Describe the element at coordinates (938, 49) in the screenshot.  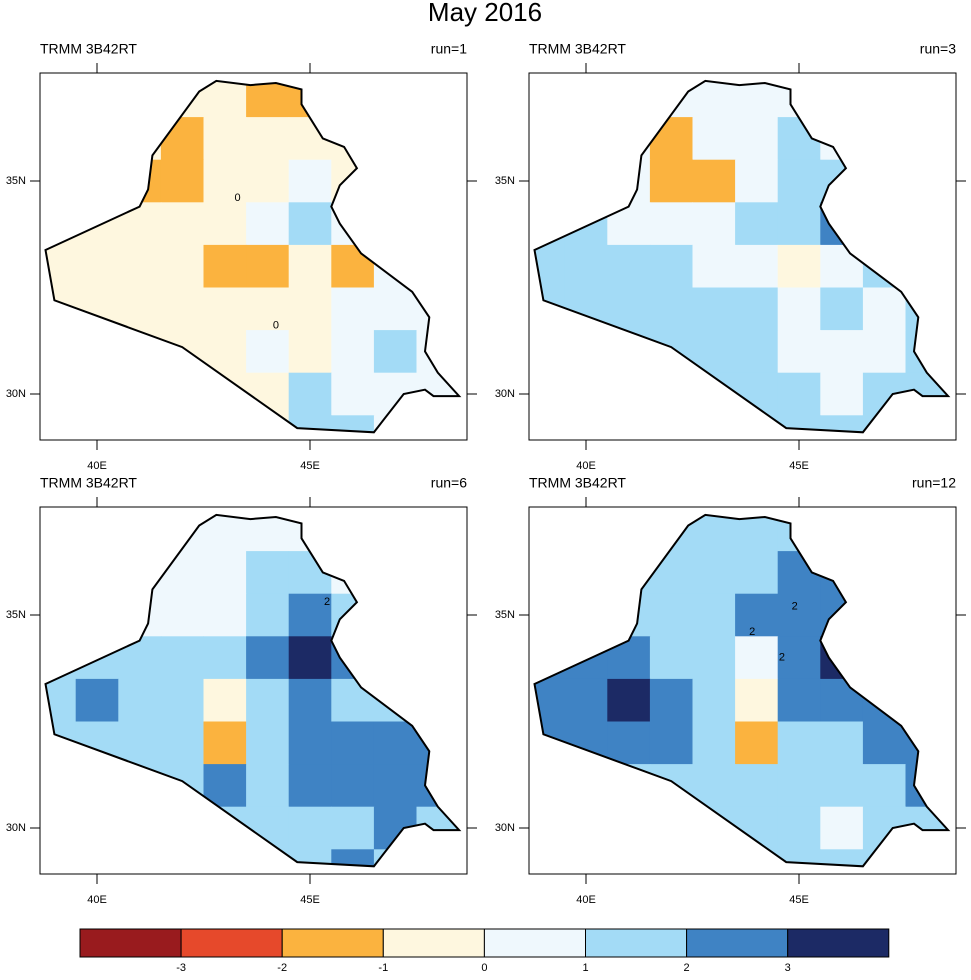
I see `panel-right-label: run=3` at that location.